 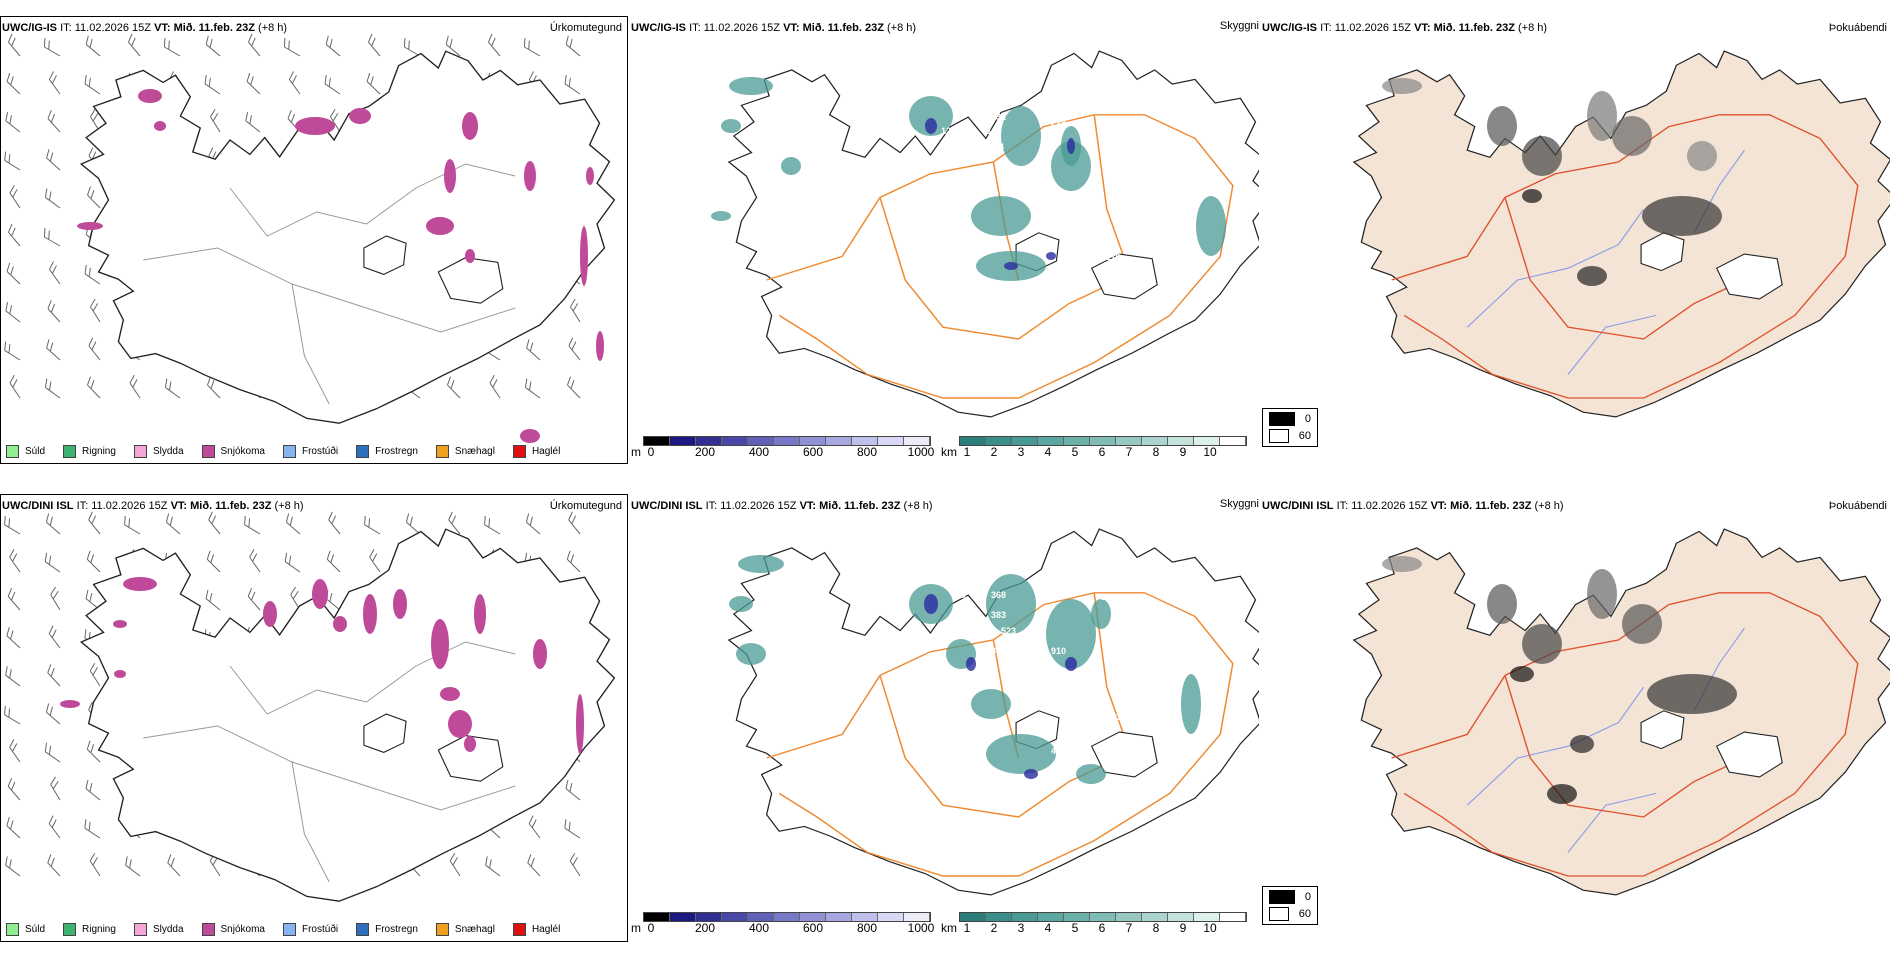 I want to click on visibility-value: 19, so click(x=1106, y=235).